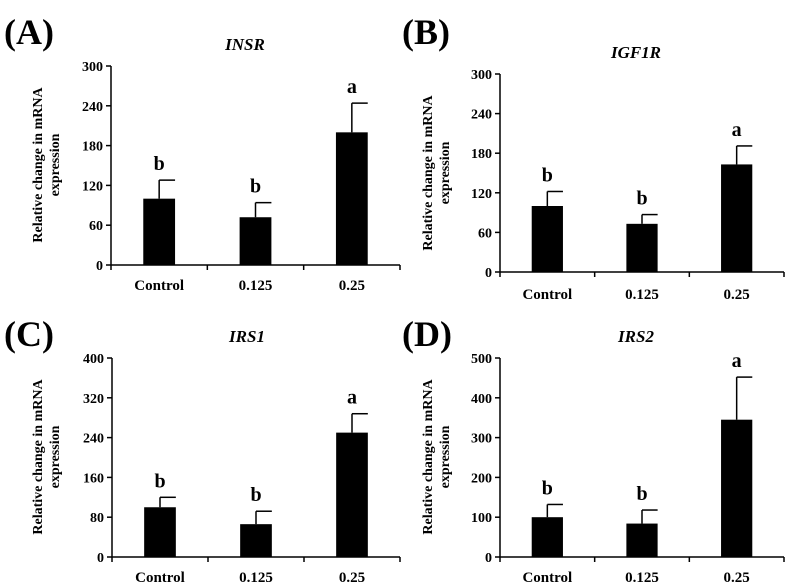 The height and width of the screenshot is (586, 787). I want to click on chart-title: INSR, so click(244, 44).